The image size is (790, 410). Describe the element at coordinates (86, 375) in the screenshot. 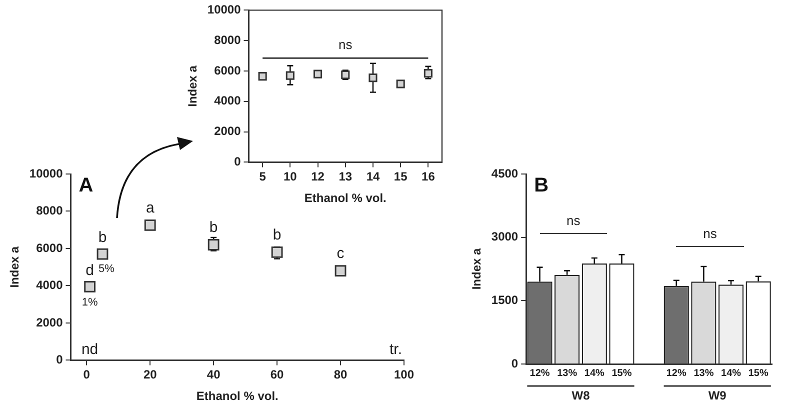

I see `x-tick-label: 0` at that location.